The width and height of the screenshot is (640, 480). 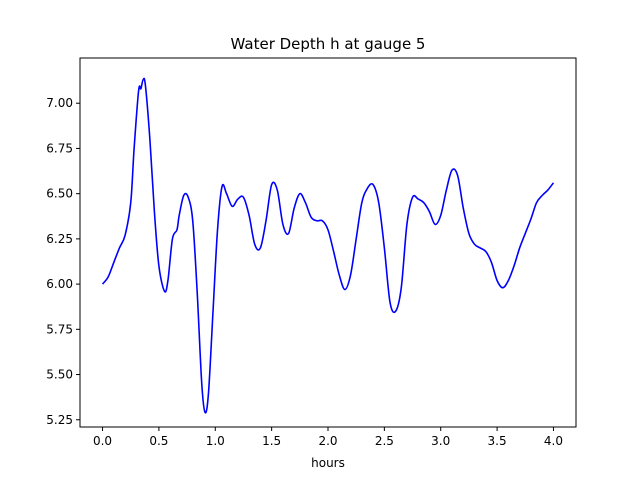 I want to click on x-axis: 0.0 0.5 1.0 1.5 2.0 2.5 3.0 3.5 4.0, so click(x=328, y=437).